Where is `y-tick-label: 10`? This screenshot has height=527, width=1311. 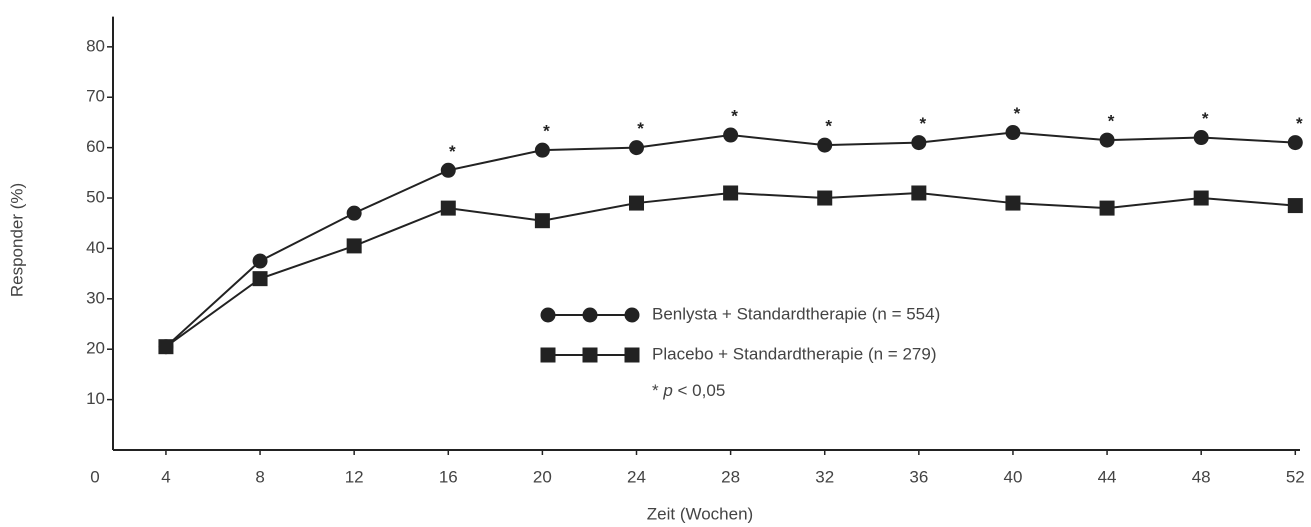 y-tick-label: 10 is located at coordinates (95, 398).